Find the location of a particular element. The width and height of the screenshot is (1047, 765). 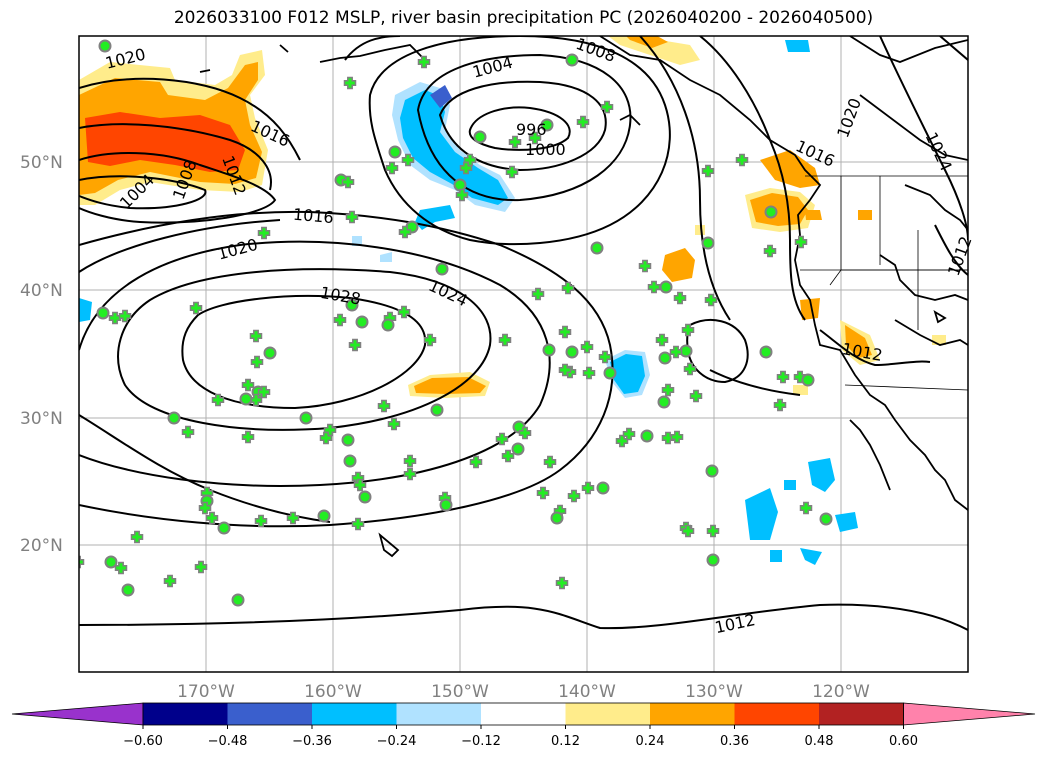

colorbar-tick-label: 0.60 is located at coordinates (903, 741).